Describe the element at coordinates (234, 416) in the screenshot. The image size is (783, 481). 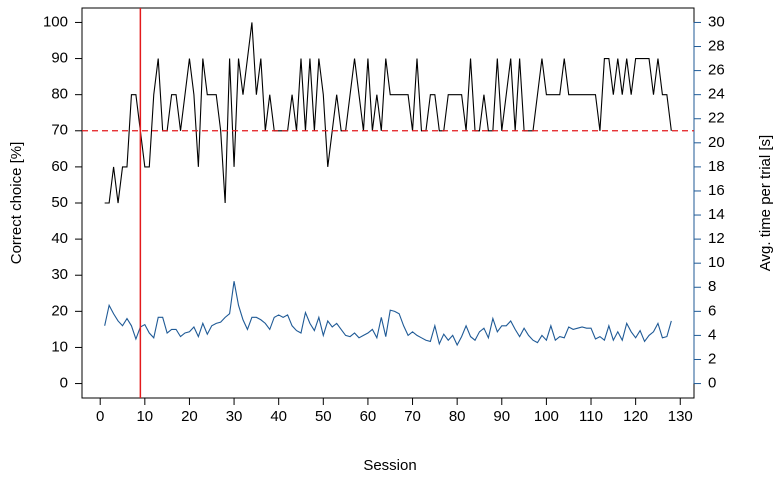
I see `x-tick-label: 30` at that location.